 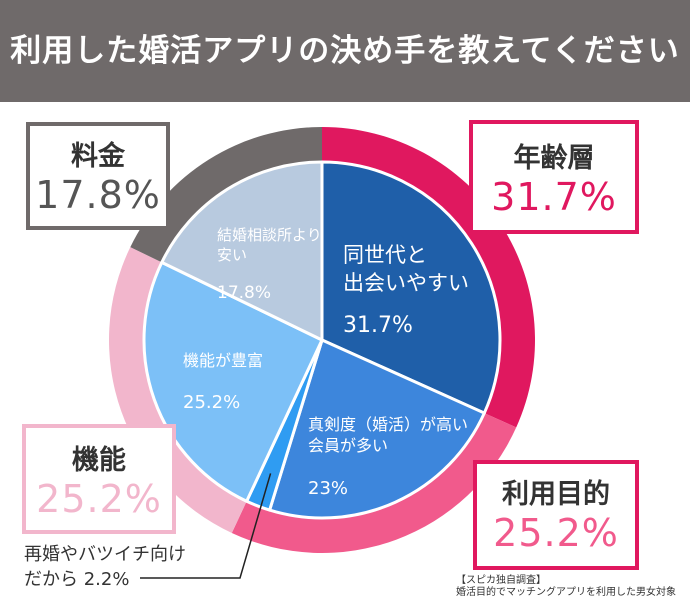 I want to click on small-slice-label-line1: 再婚やバツイチ向け, so click(x=105, y=554).